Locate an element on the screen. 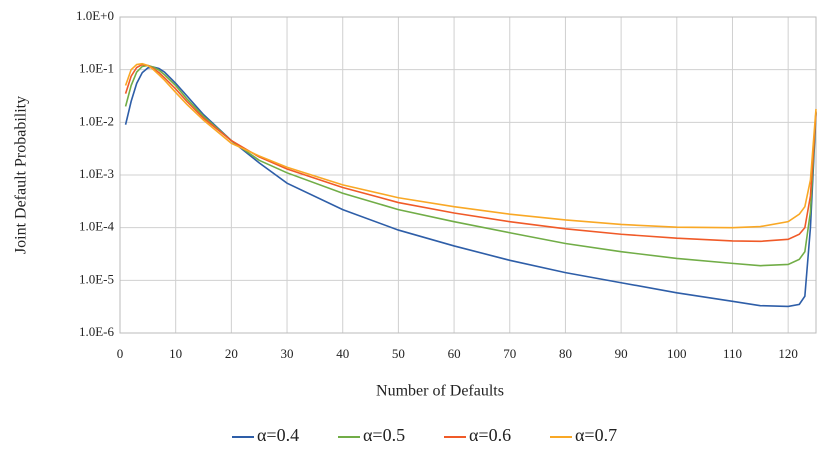 Image resolution: width=819 pixels, height=453 pixels. y-tick-label: 1.0E-6 is located at coordinates (97, 331).